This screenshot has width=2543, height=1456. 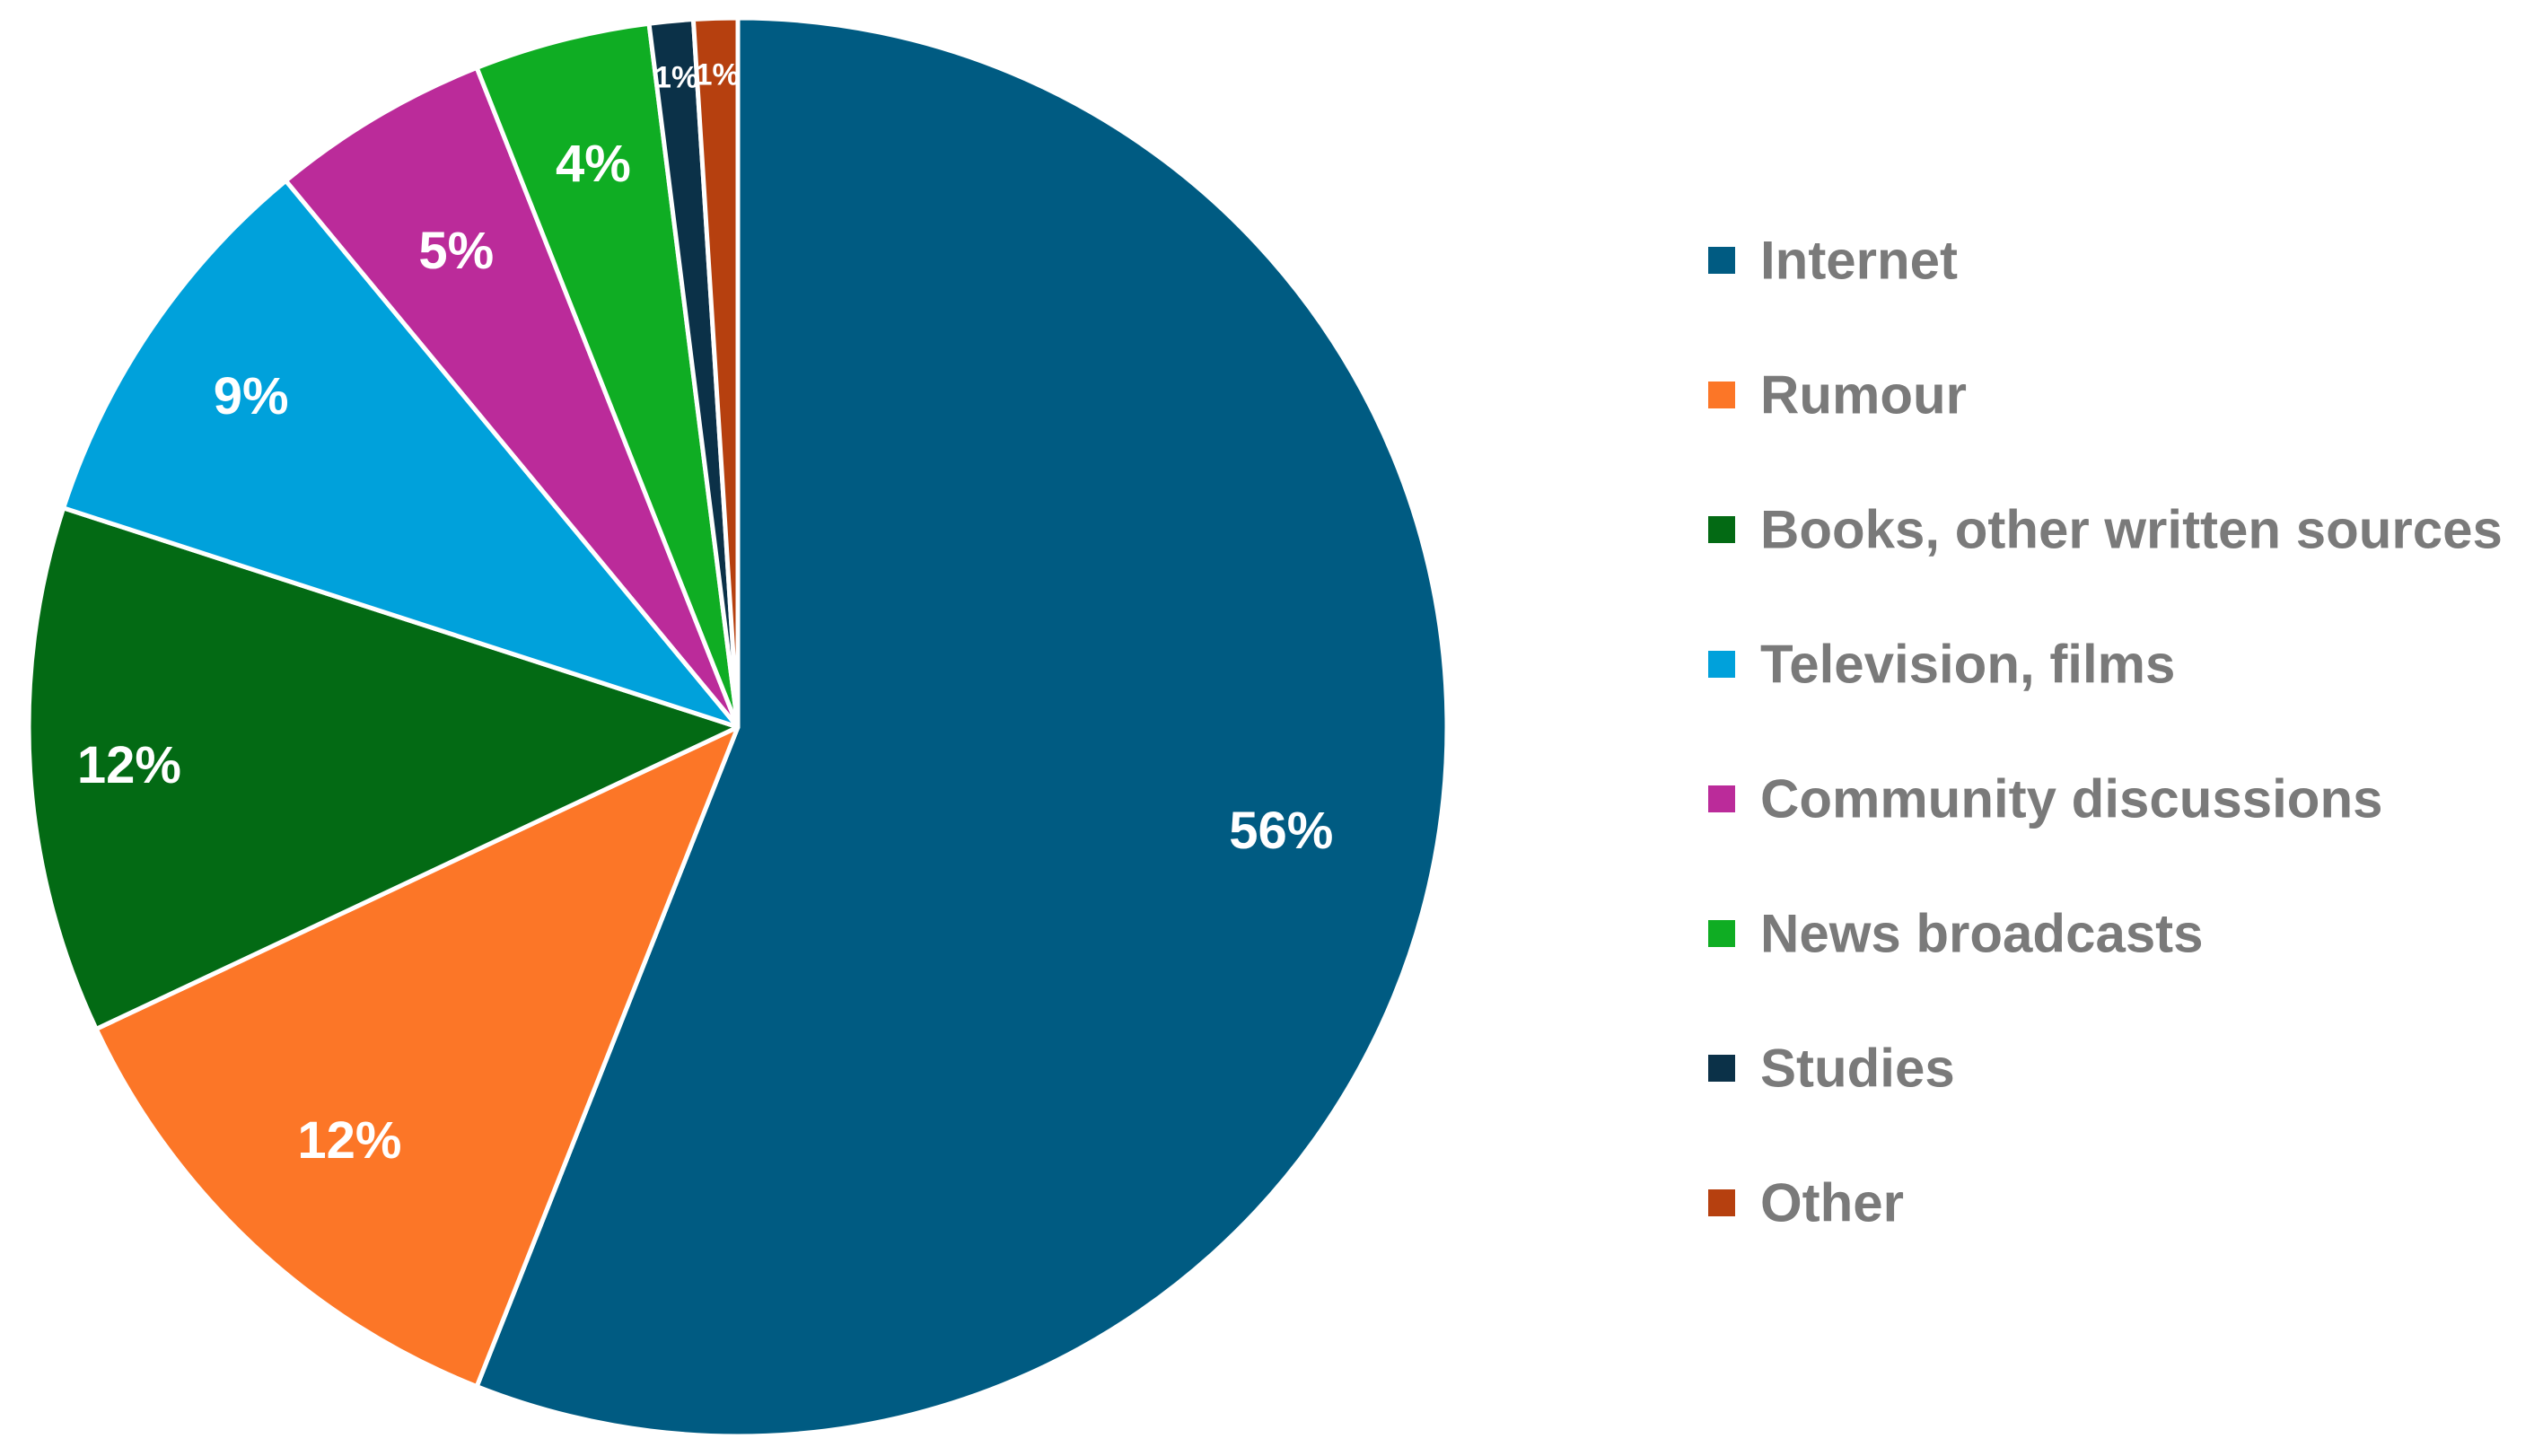 I want to click on data-label-community-discussions: 5%, so click(x=456, y=251).